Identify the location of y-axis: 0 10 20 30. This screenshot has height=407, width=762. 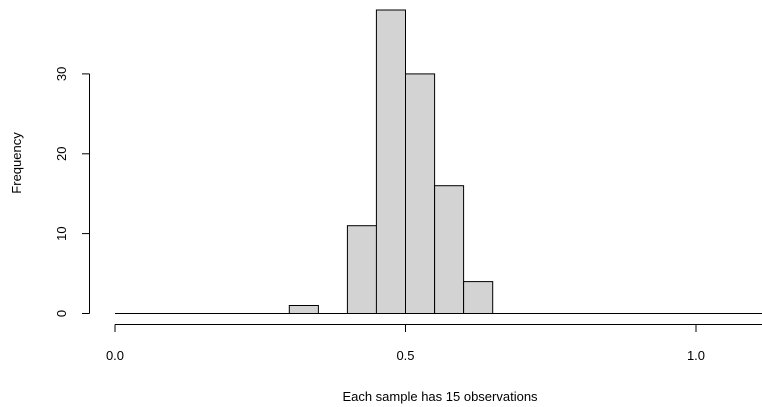
(72, 192).